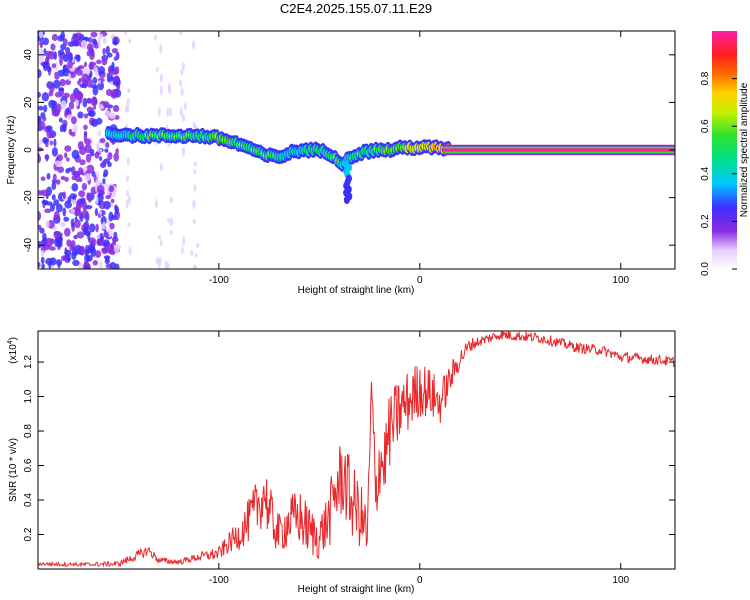 Image resolution: width=750 pixels, height=600 pixels. Describe the element at coordinates (705, 221) in the screenshot. I see `colorbar-tick-label: 0.2` at that location.